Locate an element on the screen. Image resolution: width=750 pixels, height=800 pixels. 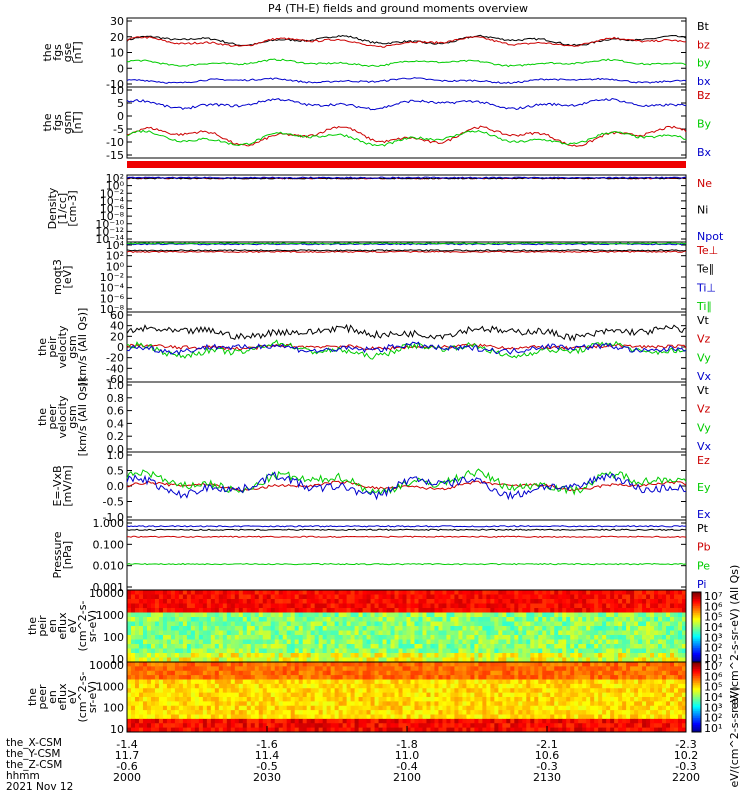
y-tick-label: 30 is located at coordinates (117, 21).